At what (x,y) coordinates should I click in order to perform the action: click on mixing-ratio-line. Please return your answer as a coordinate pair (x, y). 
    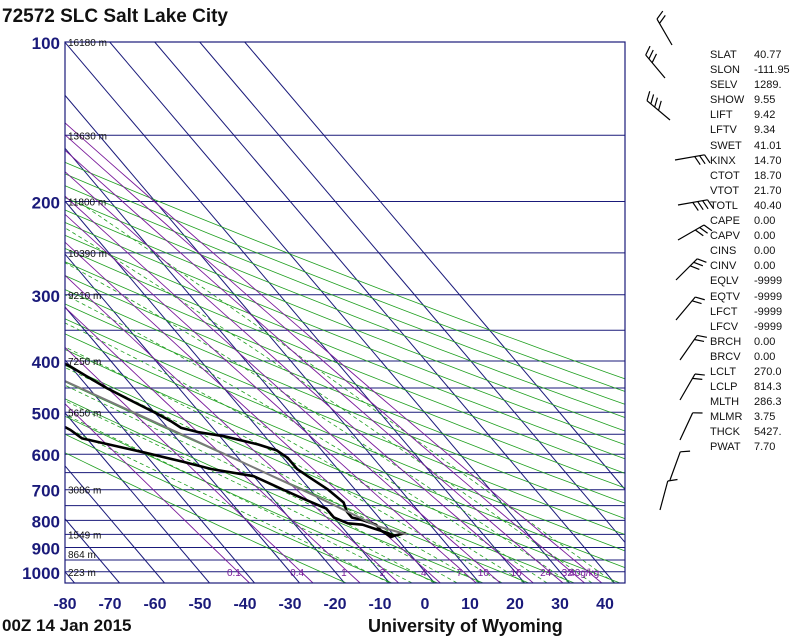
    Looking at the image, I should click on (157, 493).